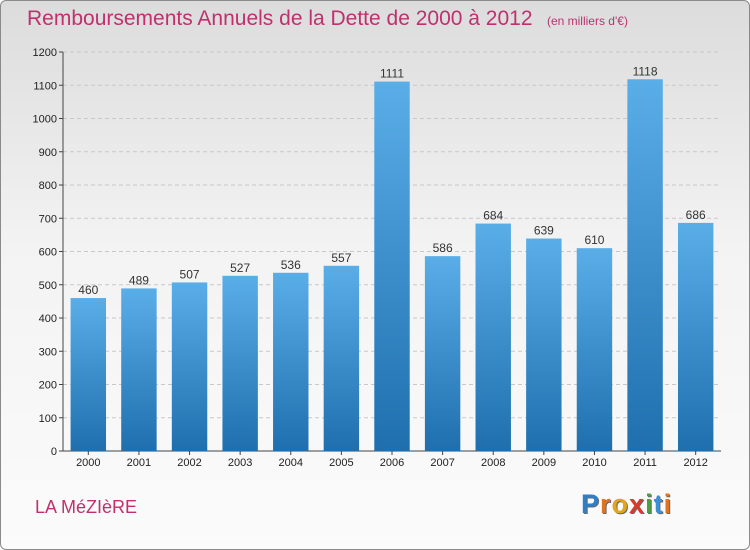 The width and height of the screenshot is (750, 550). Describe the element at coordinates (189, 463) in the screenshot. I see `x-tick-label: 2002` at that location.